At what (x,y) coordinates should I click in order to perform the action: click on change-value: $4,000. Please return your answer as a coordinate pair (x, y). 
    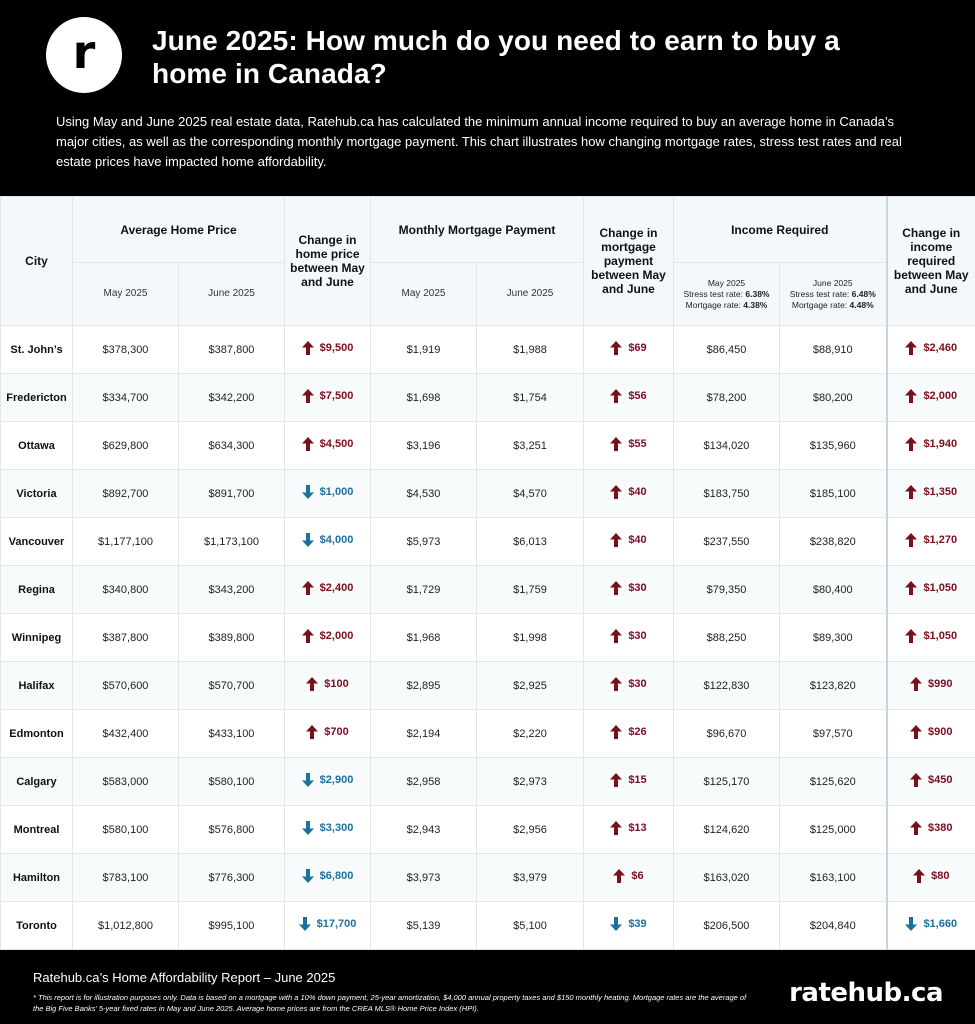
    Looking at the image, I should click on (336, 540).